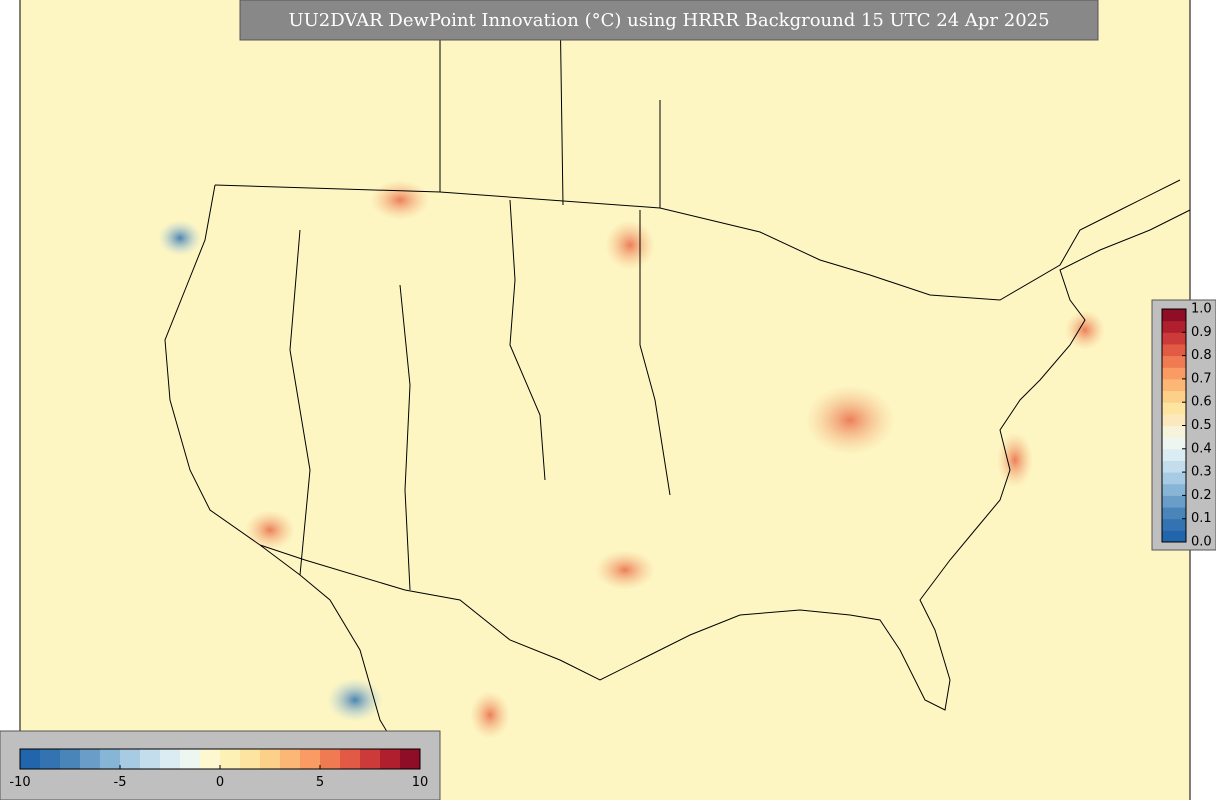 The width and height of the screenshot is (1216, 800). What do you see at coordinates (1201, 448) in the screenshot?
I see `tick-label: 0.4` at bounding box center [1201, 448].